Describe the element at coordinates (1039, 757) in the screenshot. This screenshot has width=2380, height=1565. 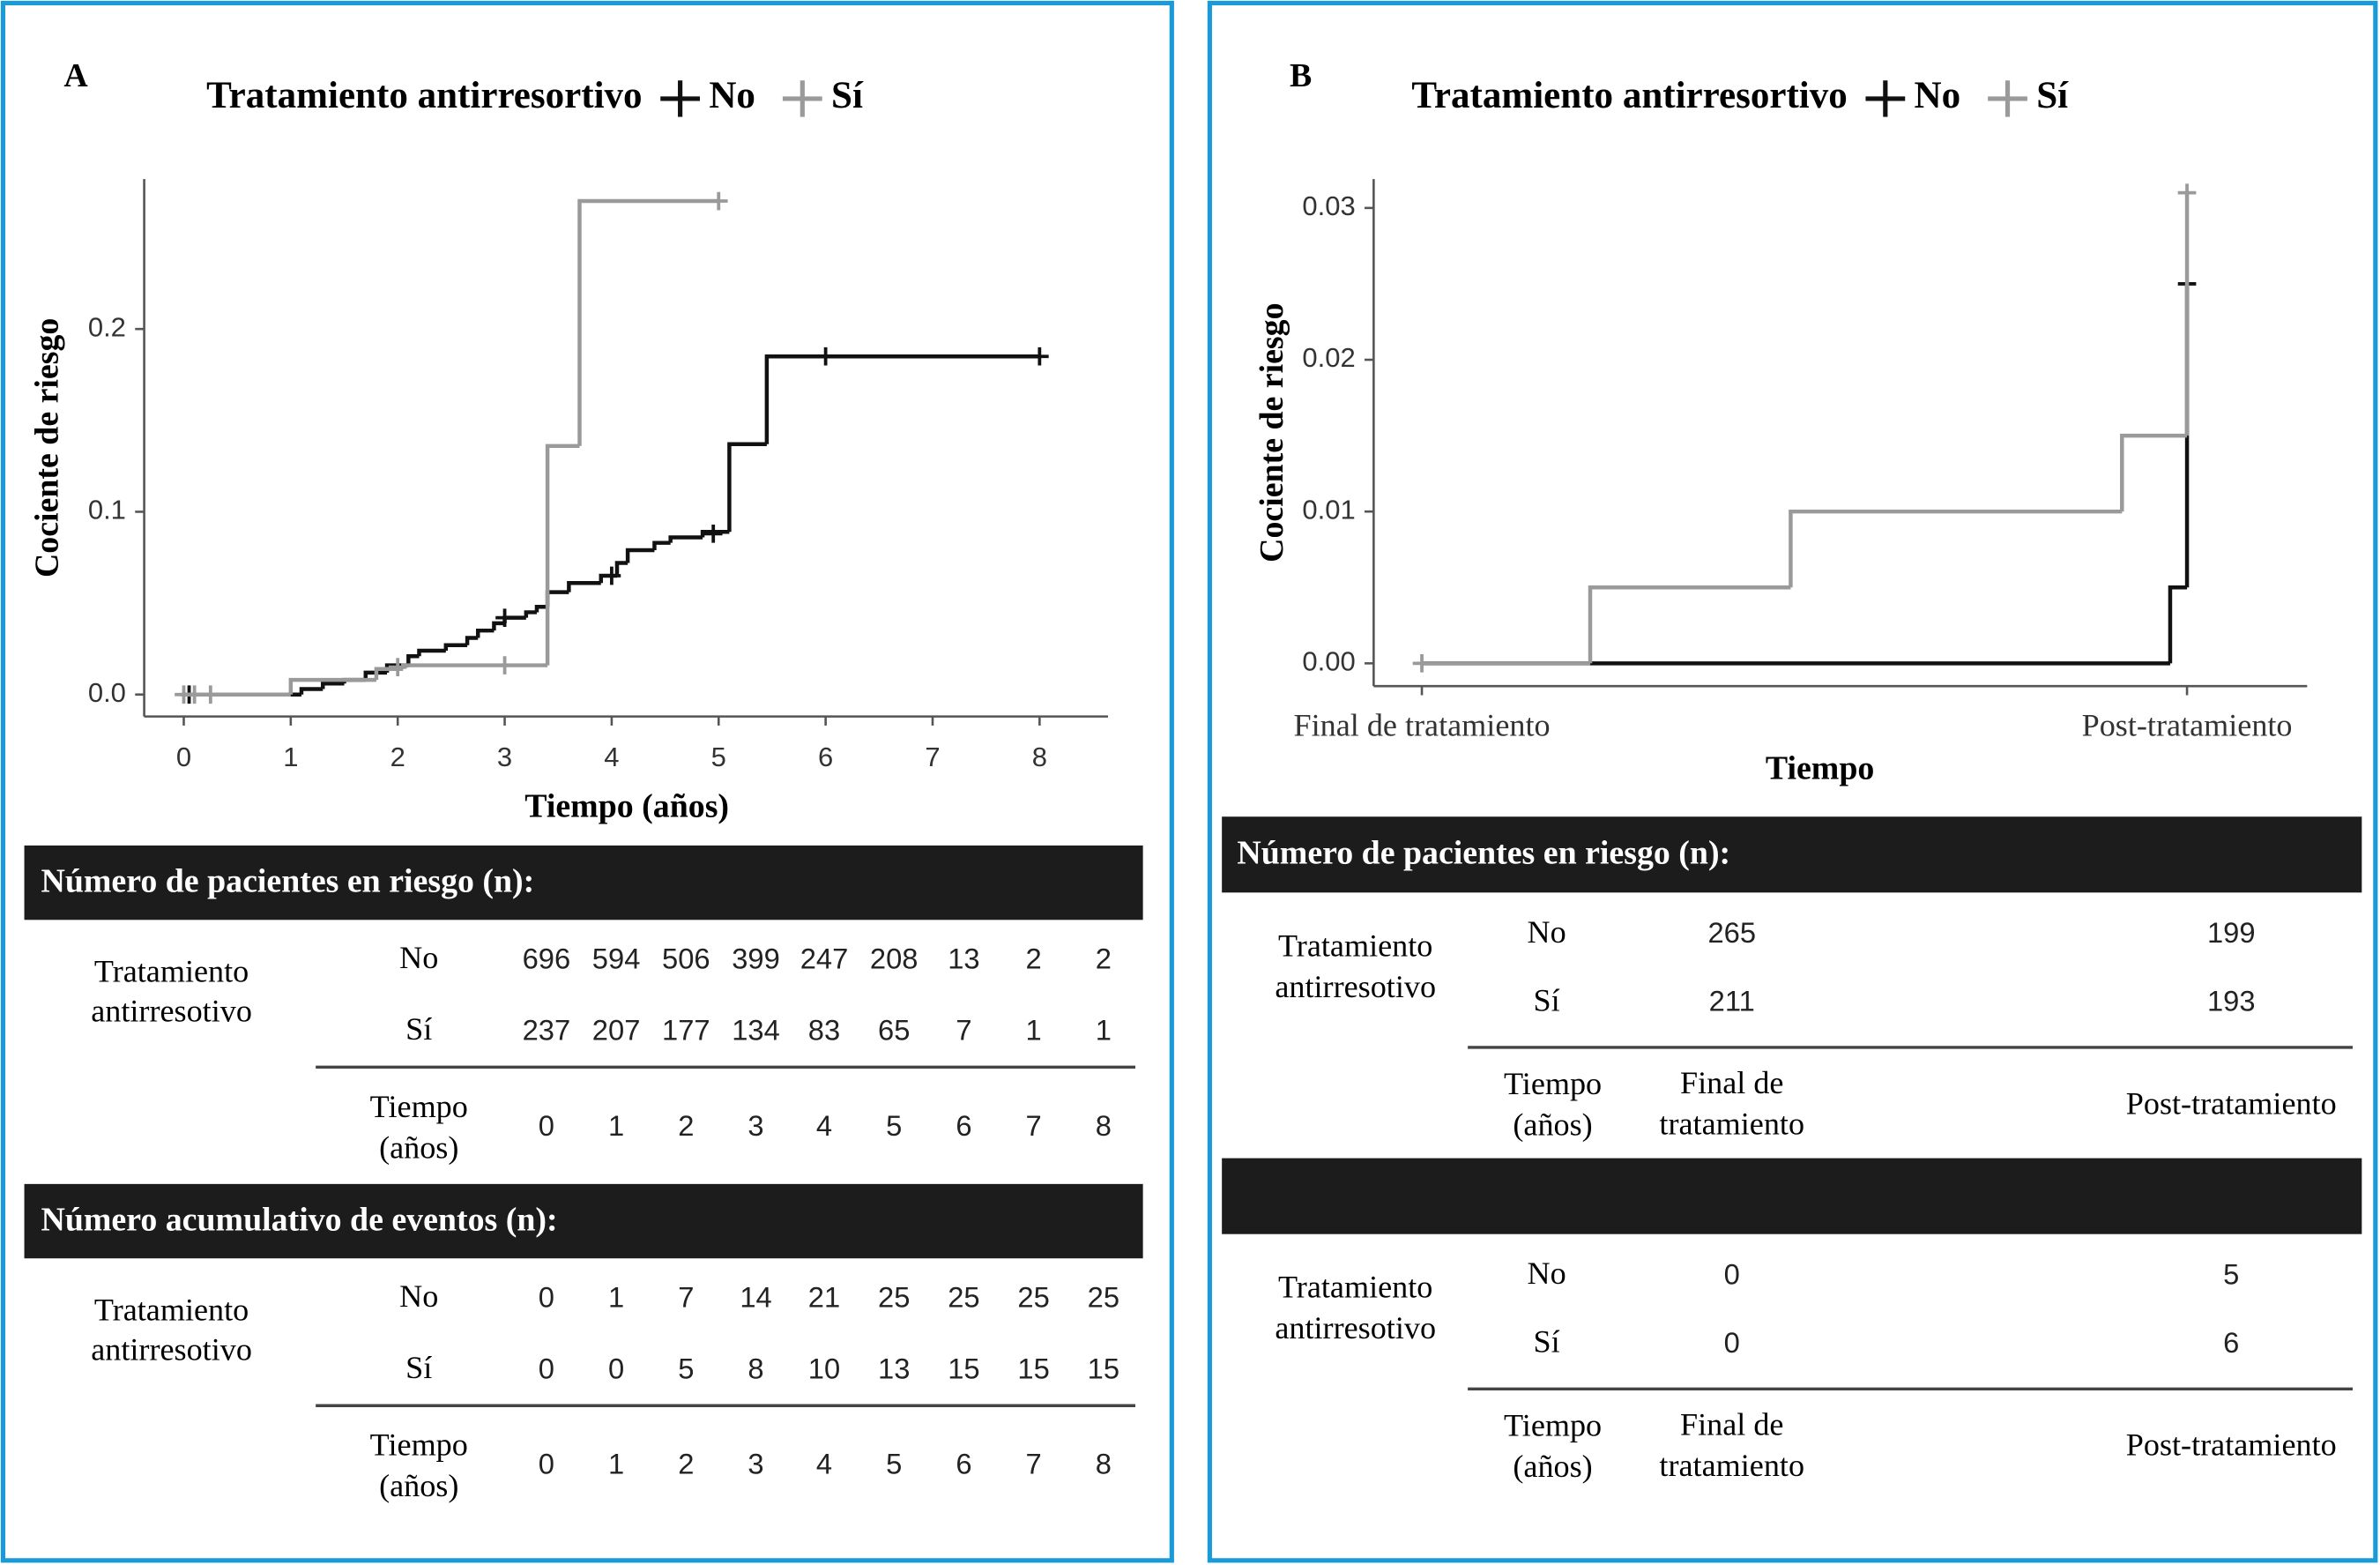
I see `x-tick-label: 8` at that location.